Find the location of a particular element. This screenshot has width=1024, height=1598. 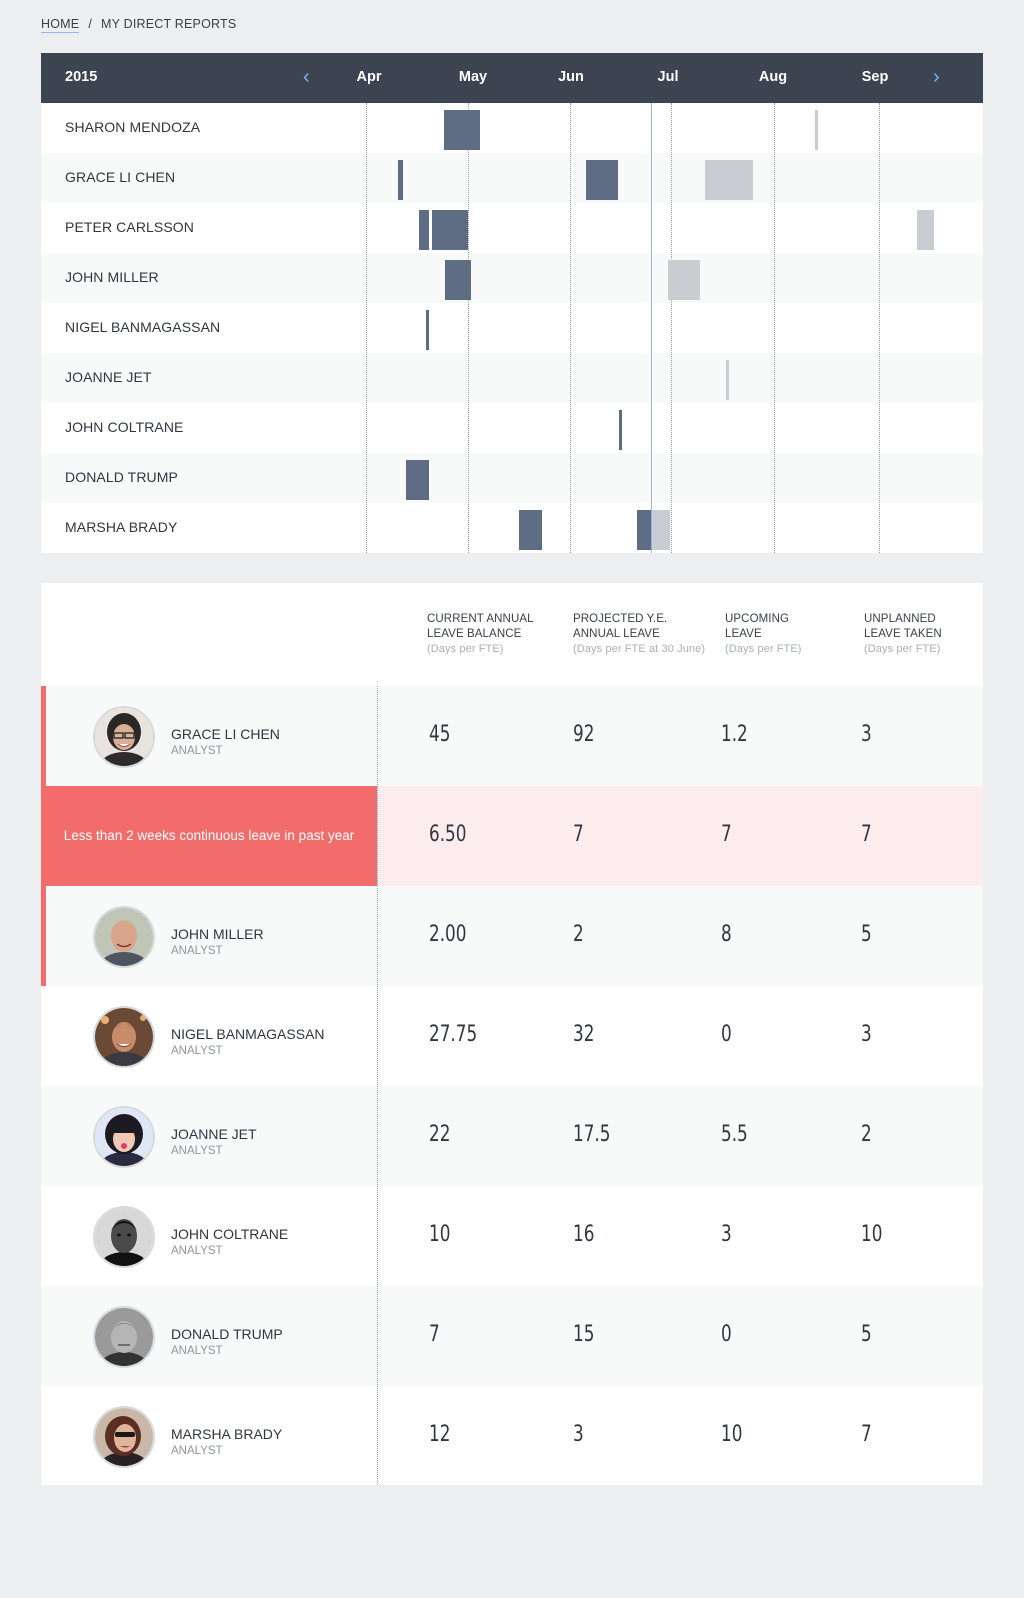

unplanned-value: 7 is located at coordinates (866, 834).